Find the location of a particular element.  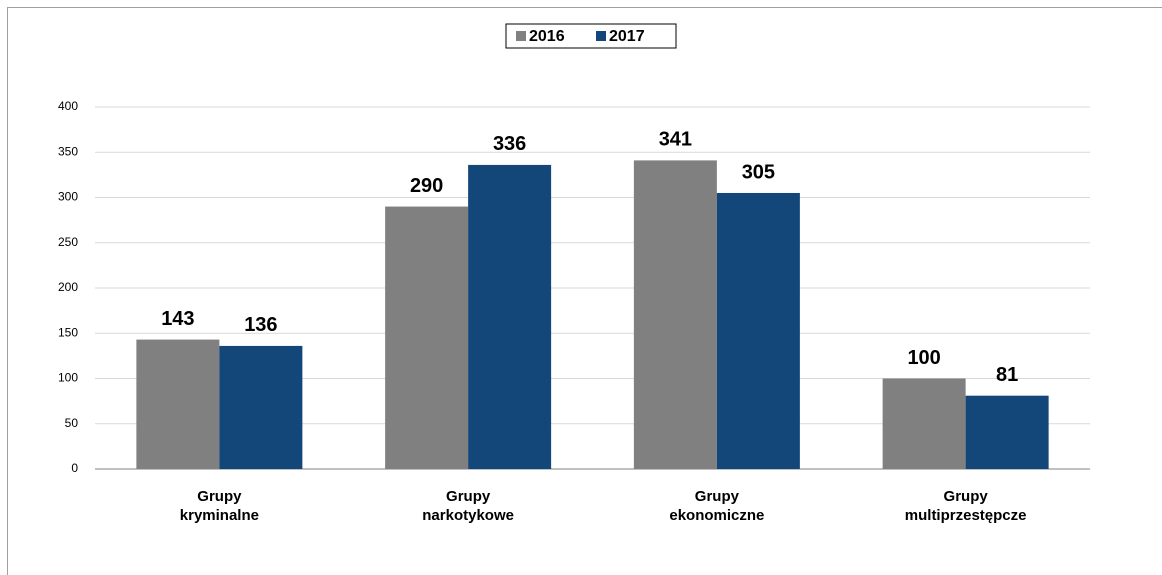

y-tick-label: 100 is located at coordinates (68, 378).